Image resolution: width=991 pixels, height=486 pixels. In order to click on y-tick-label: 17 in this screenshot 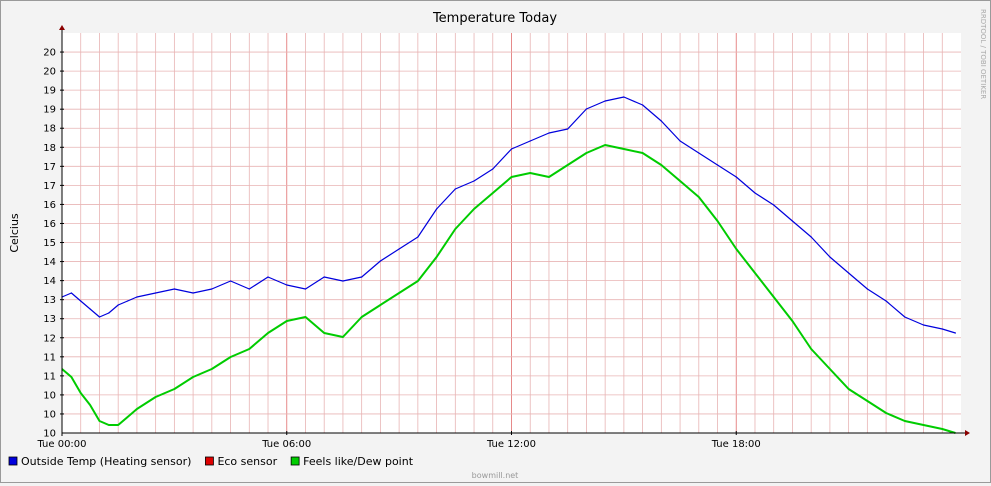, I will do `click(49, 167)`.